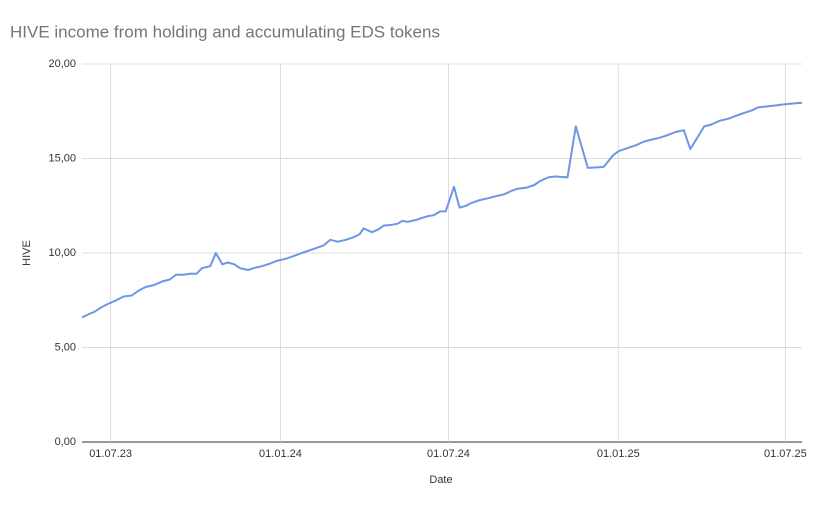 The width and height of the screenshot is (823, 512). Describe the element at coordinates (110, 454) in the screenshot. I see `x-tick-label: 01.07.23` at that location.